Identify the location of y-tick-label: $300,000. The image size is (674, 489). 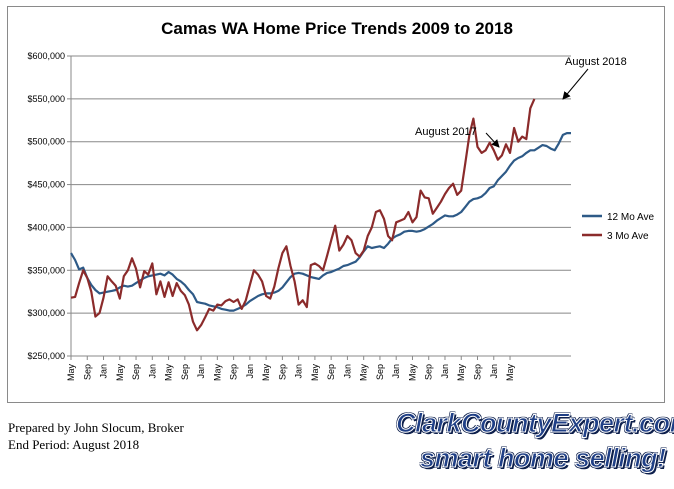
(46, 313).